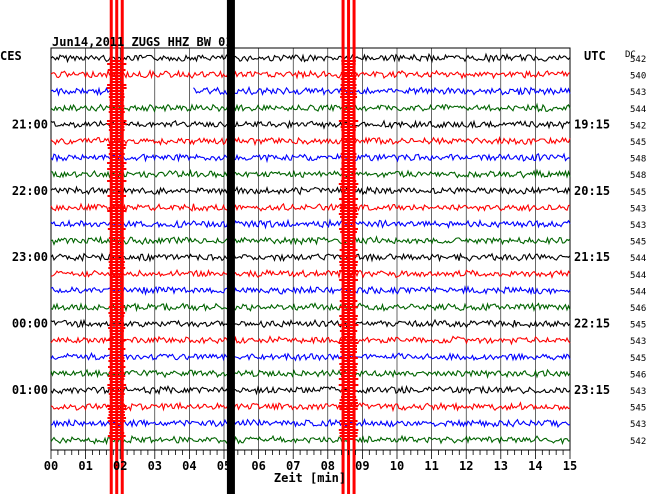 The height and width of the screenshot is (494, 650). What do you see at coordinates (230, 247) in the screenshot?
I see `event-band` at bounding box center [230, 247].